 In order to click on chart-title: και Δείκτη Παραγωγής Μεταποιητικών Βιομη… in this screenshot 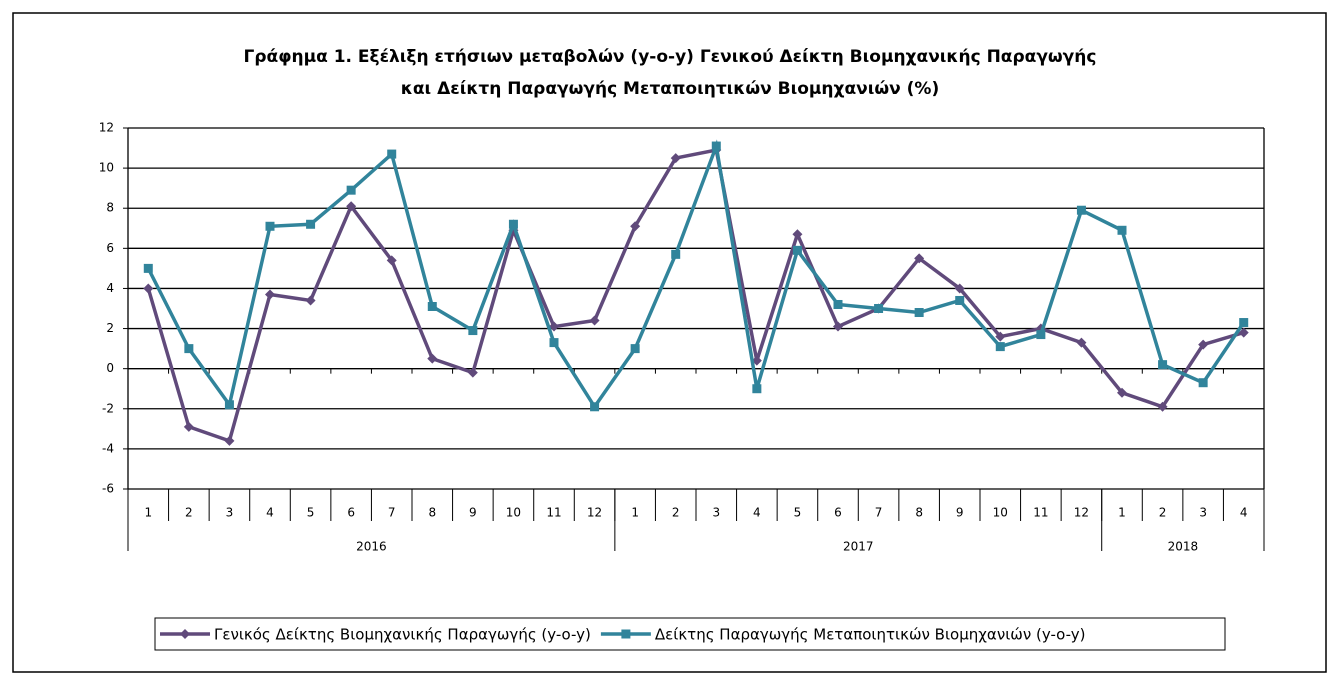, I will do `click(670, 89)`.